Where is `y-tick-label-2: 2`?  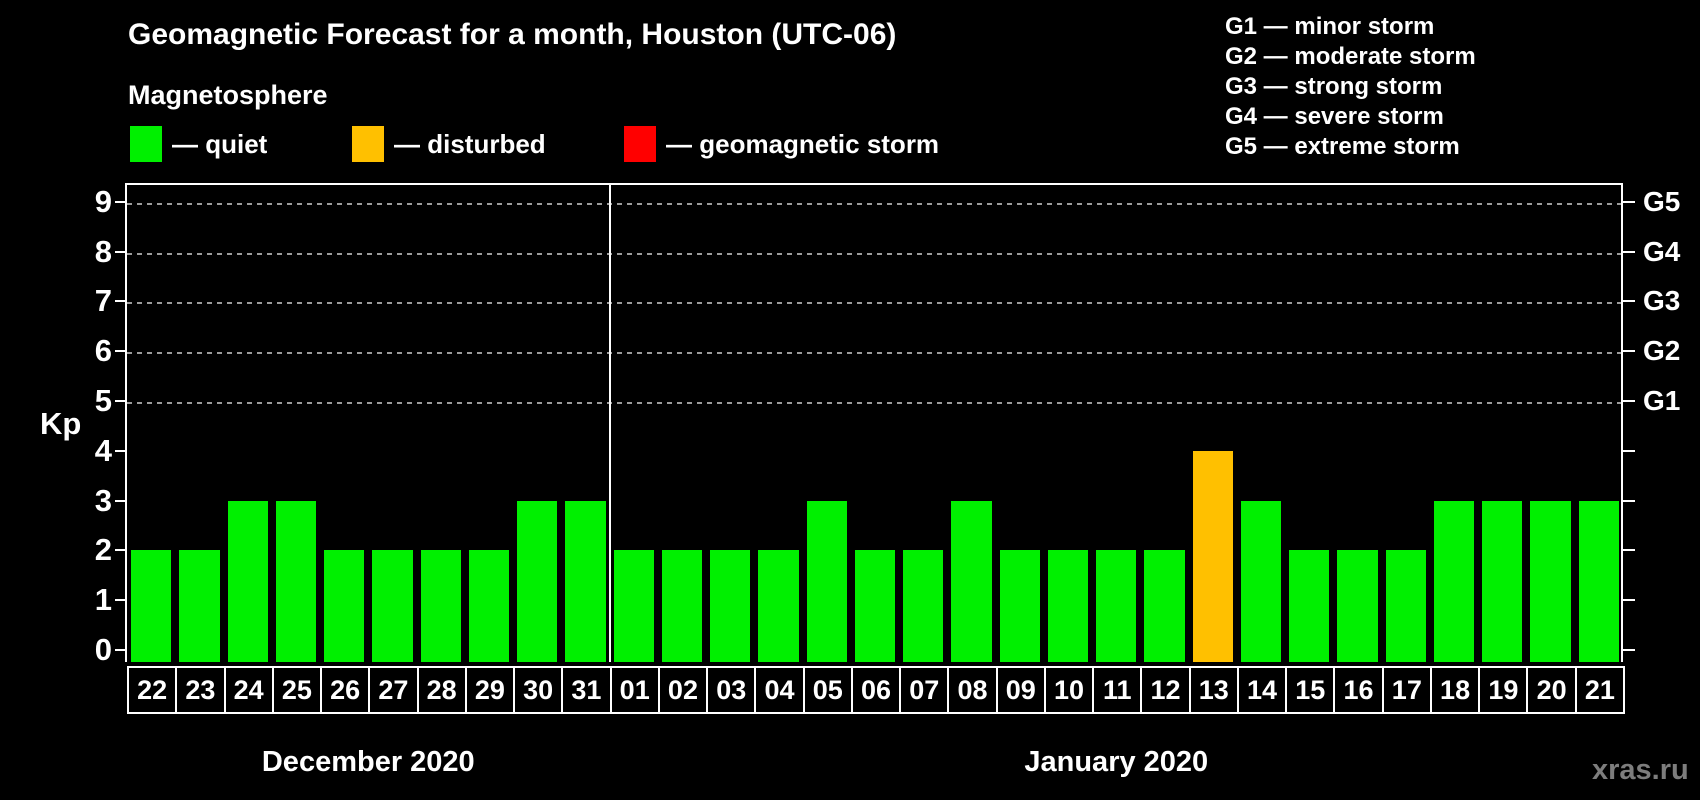 y-tick-label-2: 2 is located at coordinates (103, 550).